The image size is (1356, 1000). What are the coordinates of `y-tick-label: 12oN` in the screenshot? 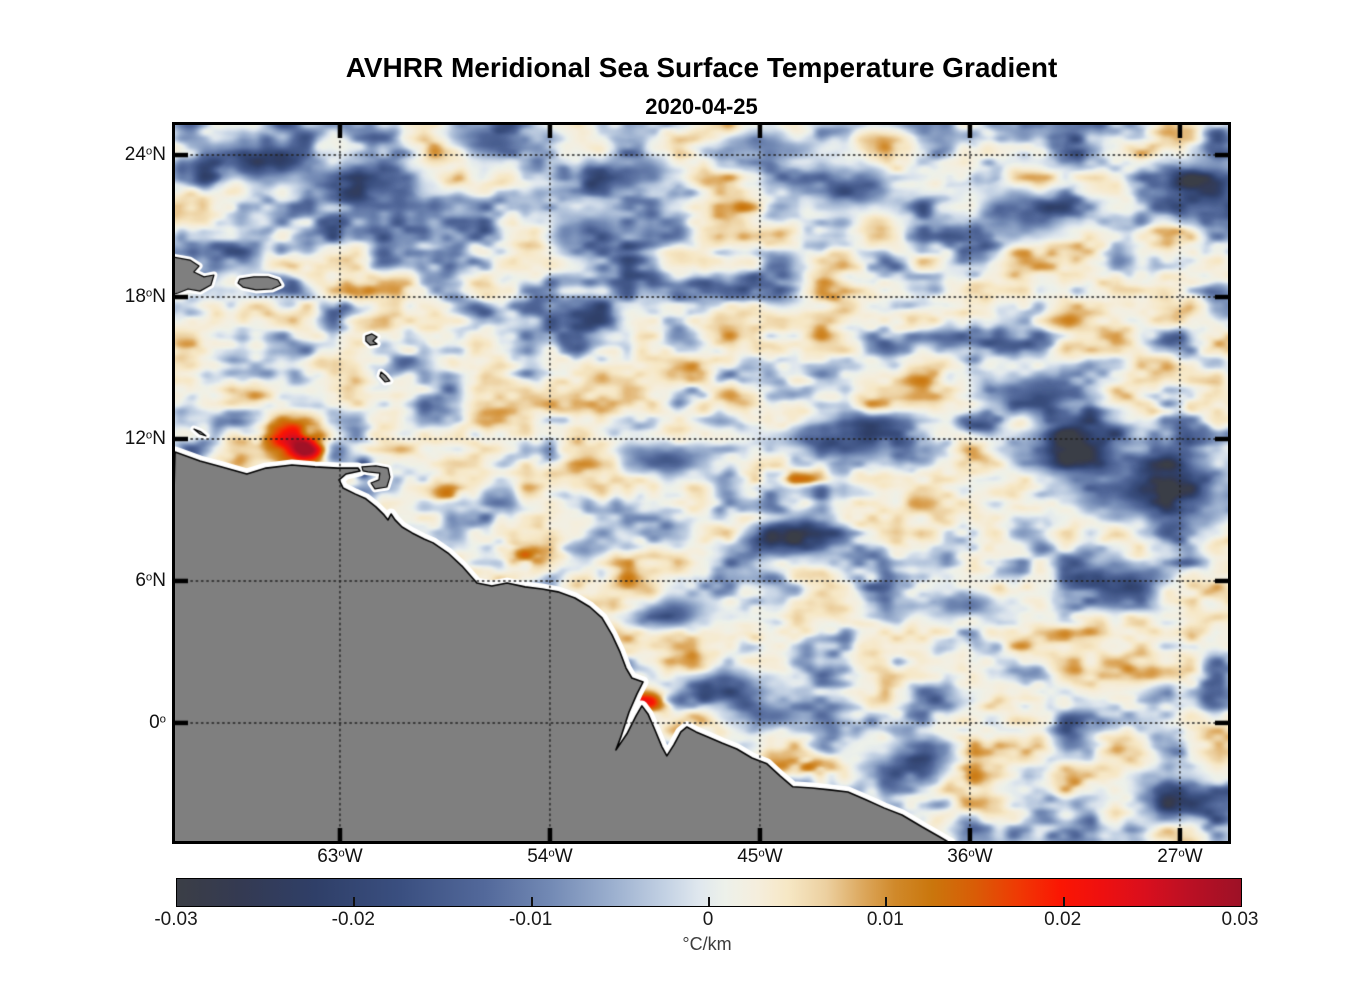 It's located at (145, 438).